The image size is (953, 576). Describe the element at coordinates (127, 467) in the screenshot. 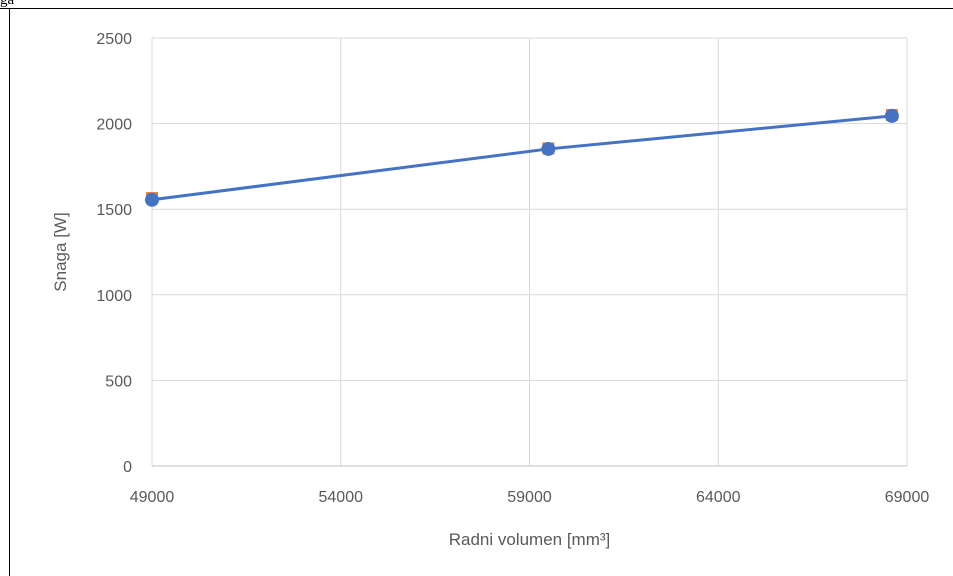

I see `y-tick-label: 0` at that location.